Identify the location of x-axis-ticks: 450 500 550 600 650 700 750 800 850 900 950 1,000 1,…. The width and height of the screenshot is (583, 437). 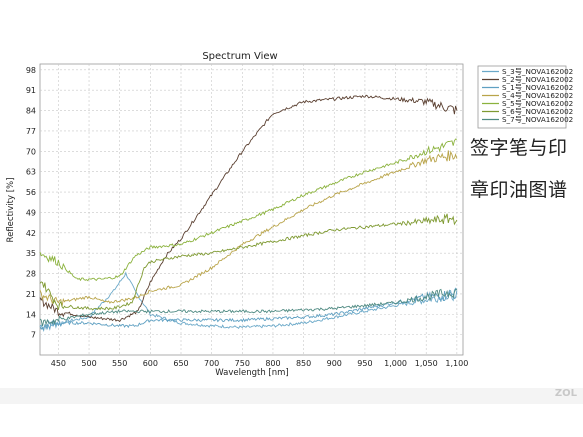
(260, 363).